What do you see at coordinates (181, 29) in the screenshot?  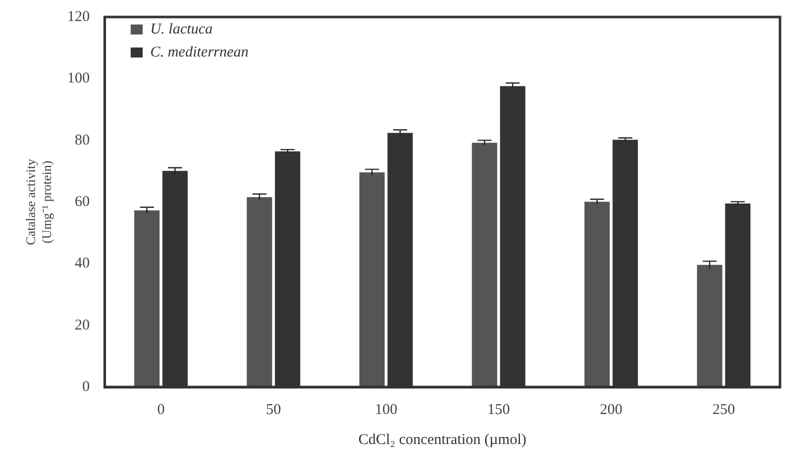 I see `legend-label: U. lactuca` at bounding box center [181, 29].